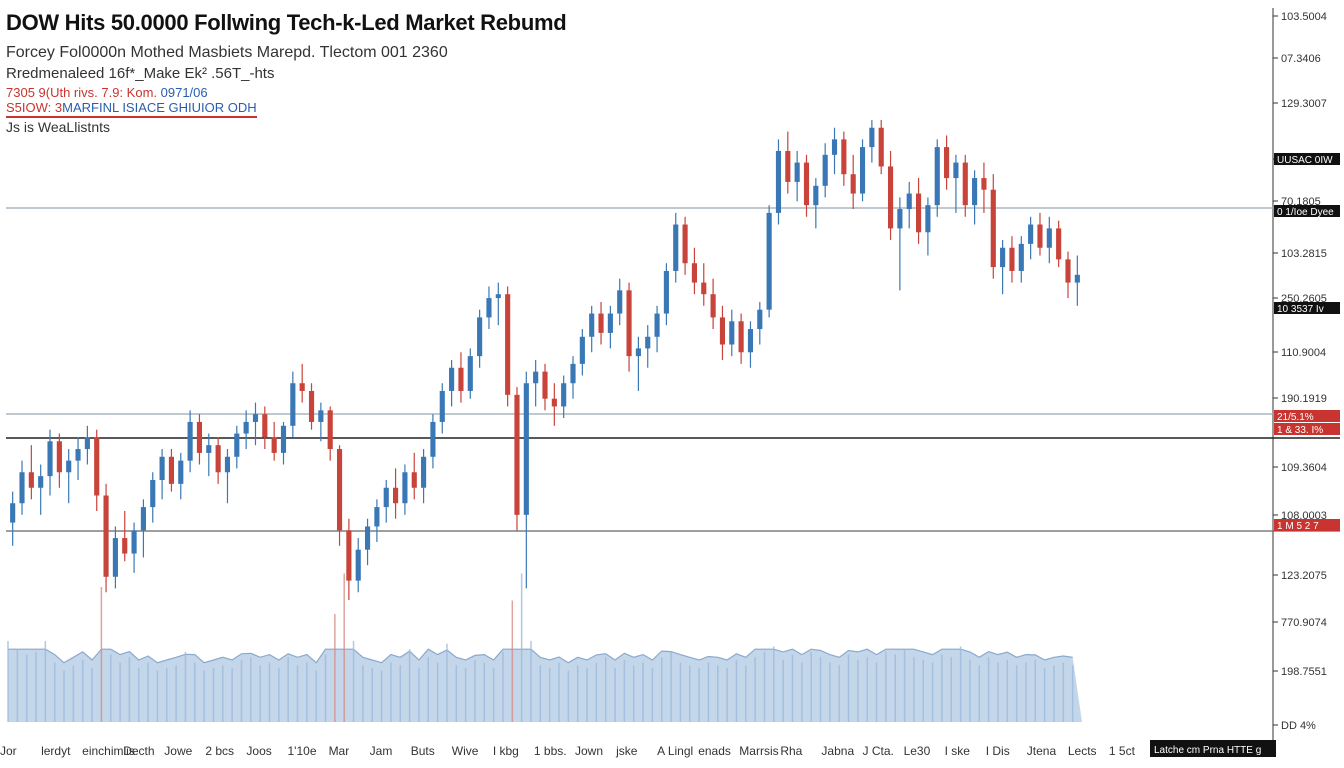  Describe the element at coordinates (138, 751) in the screenshot. I see `x-tick-label: Decth` at that location.